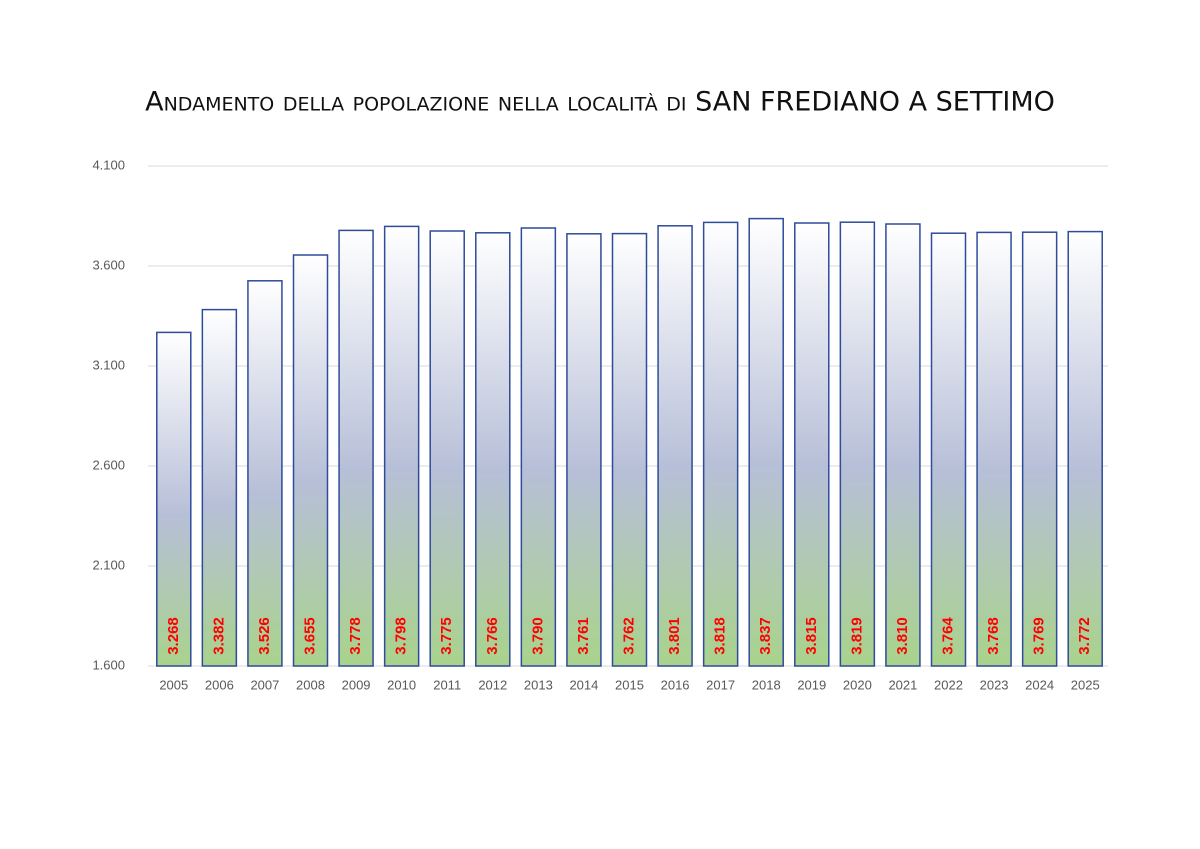 The image size is (1200, 849). Describe the element at coordinates (629, 684) in the screenshot. I see `x-tick-label: 2015` at that location.